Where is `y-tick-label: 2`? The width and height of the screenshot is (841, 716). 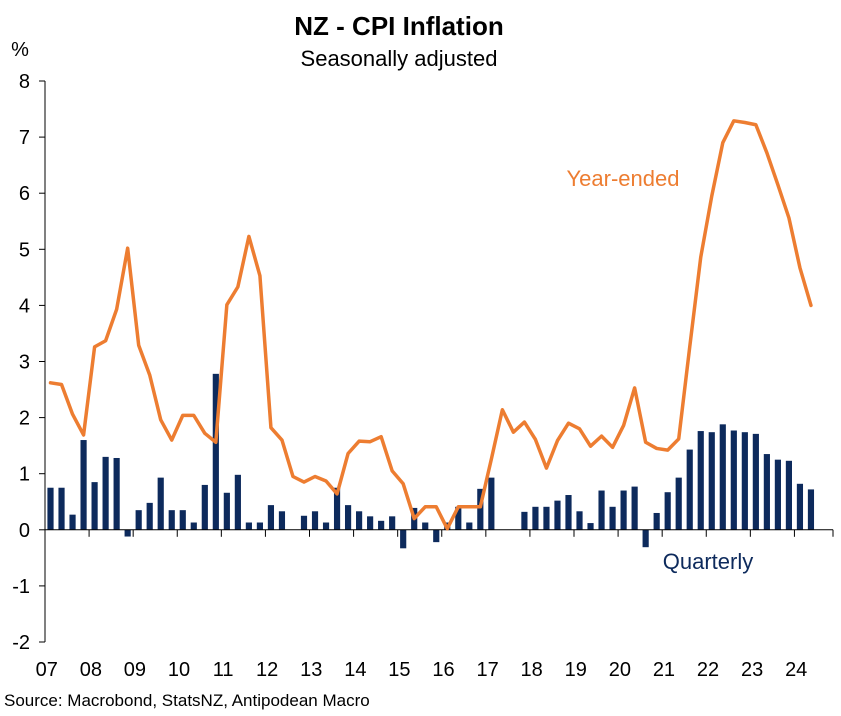 y-tick-label: 2 is located at coordinates (24, 419).